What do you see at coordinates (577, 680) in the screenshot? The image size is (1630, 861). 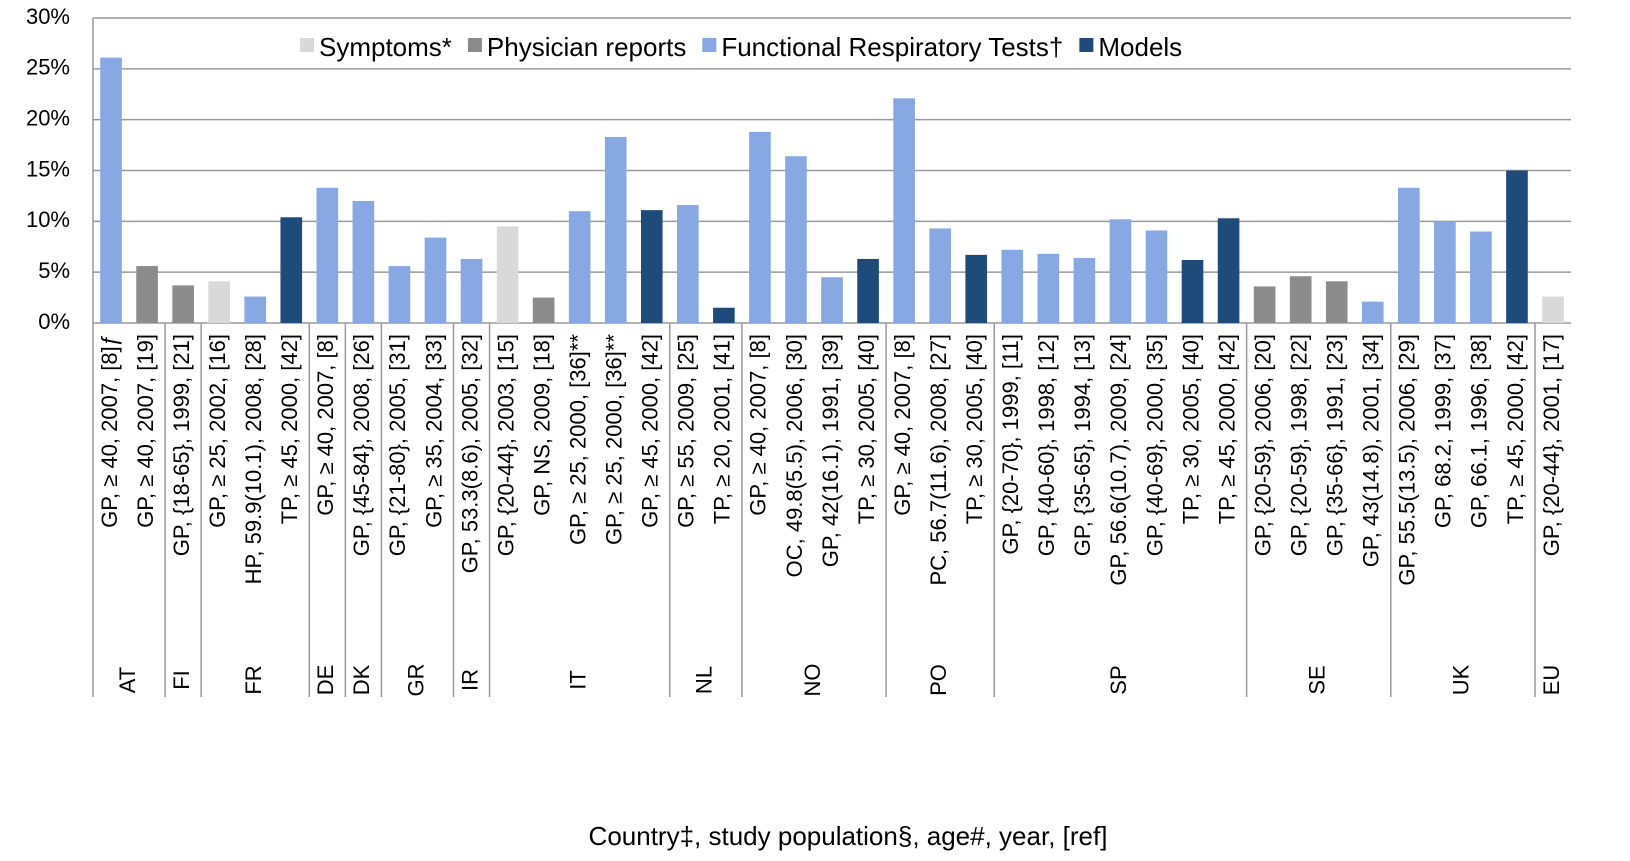 I see `country-label: IT` at bounding box center [577, 680].